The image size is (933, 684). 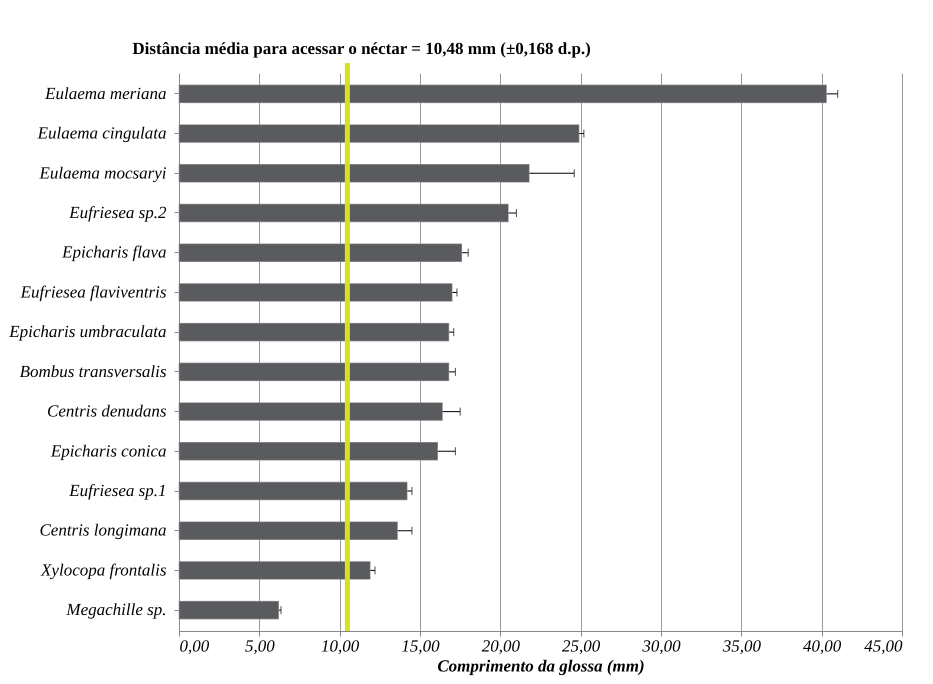 What do you see at coordinates (361, 48) in the screenshot?
I see `ref-line-label: Distância média para acessar o néctar = 10,48 mm (±0,168 d.p.)` at bounding box center [361, 48].